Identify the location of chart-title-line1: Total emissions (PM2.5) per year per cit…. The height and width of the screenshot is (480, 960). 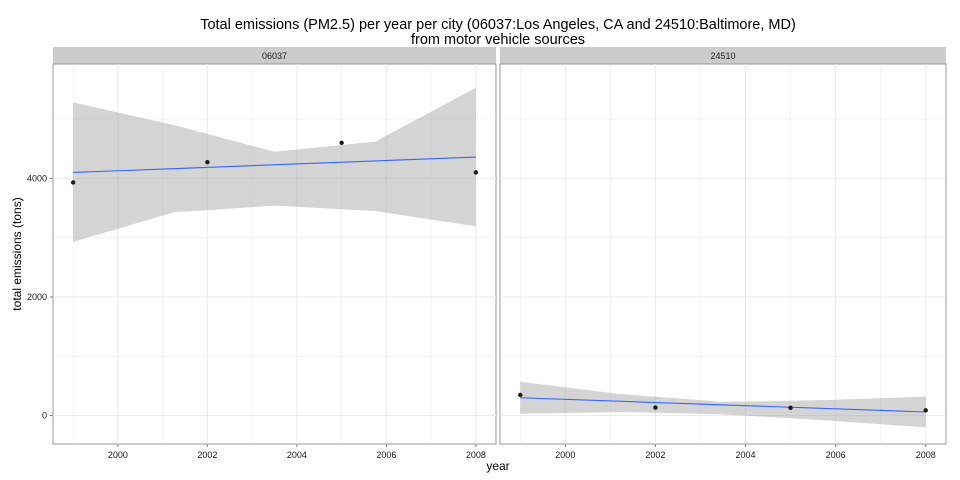
(498, 25).